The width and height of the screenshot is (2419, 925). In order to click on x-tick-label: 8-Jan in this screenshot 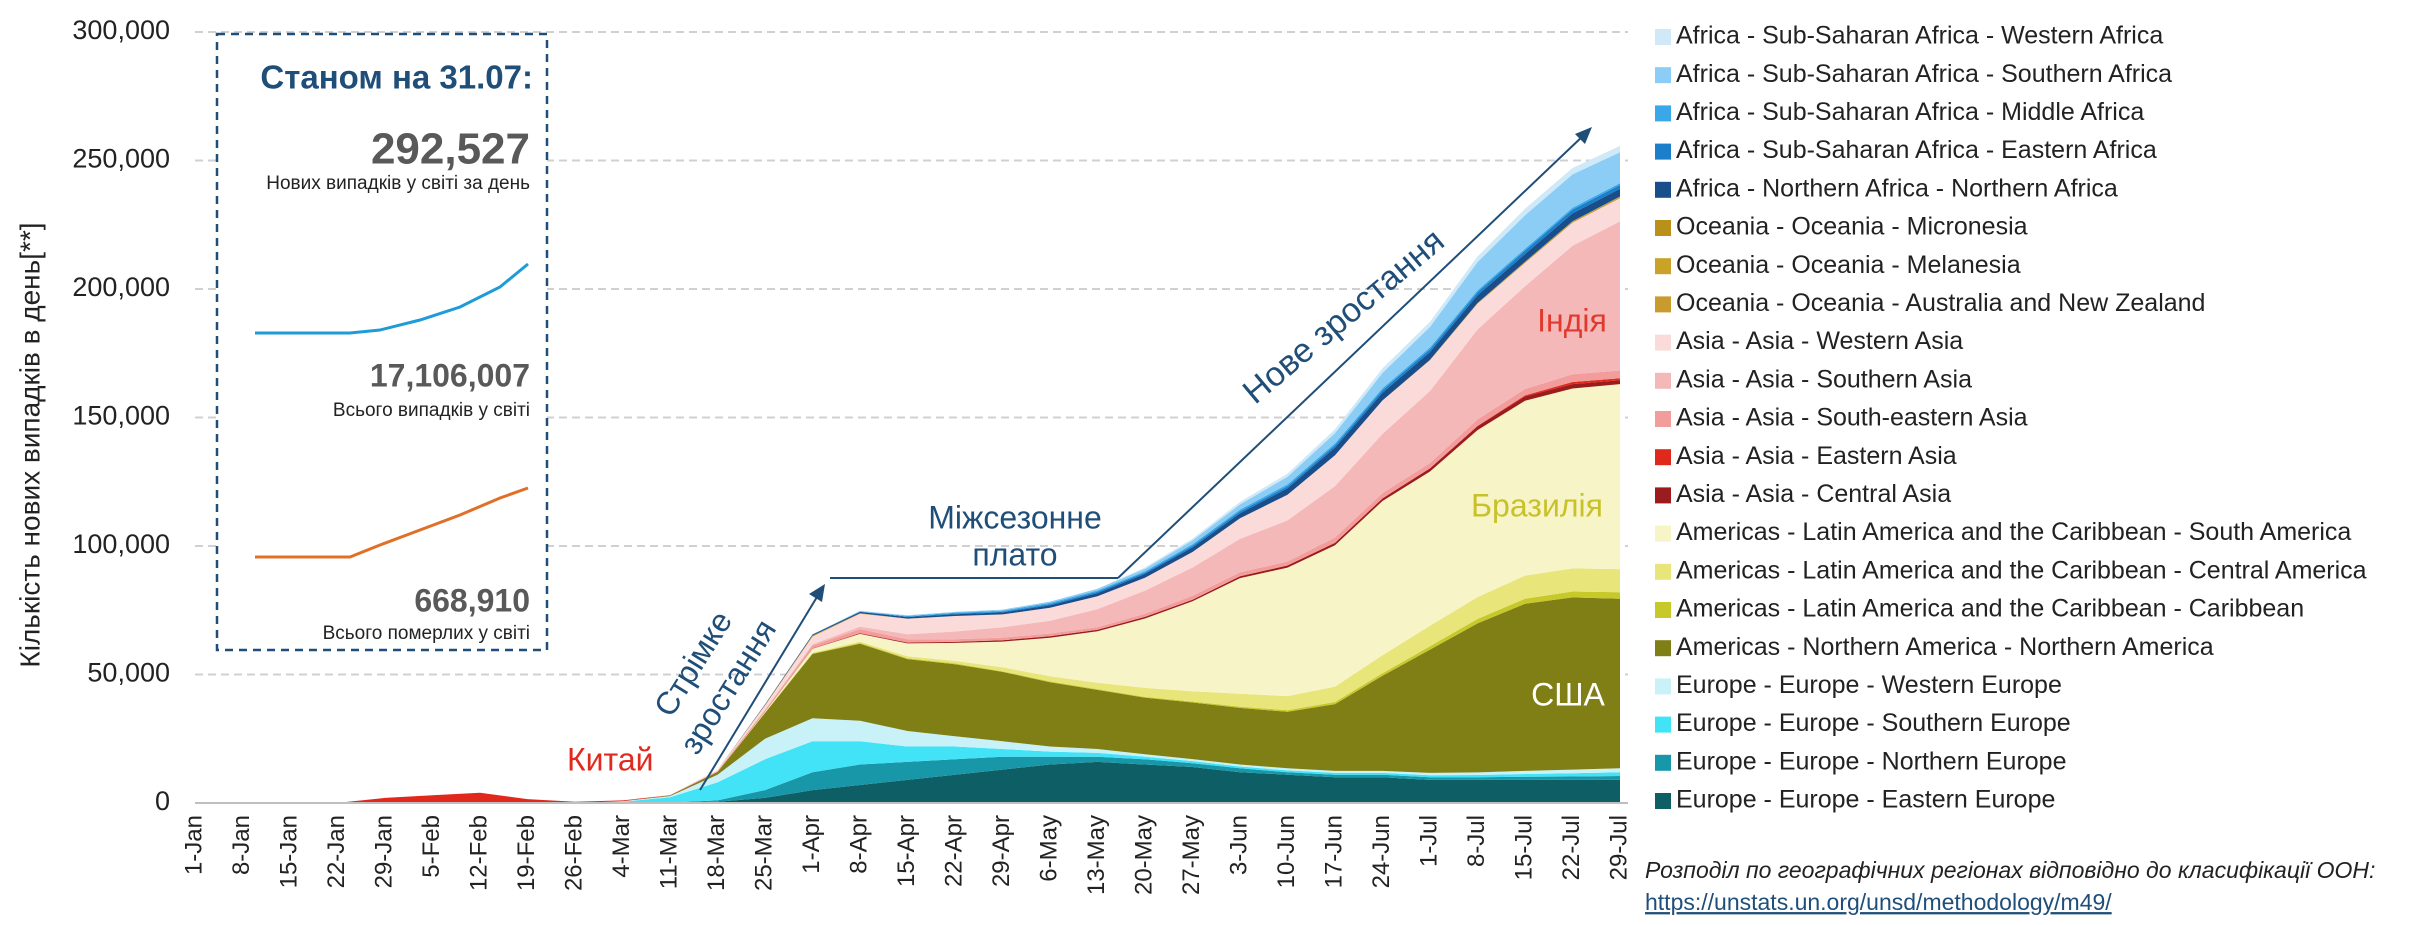, I will do `click(241, 845)`.